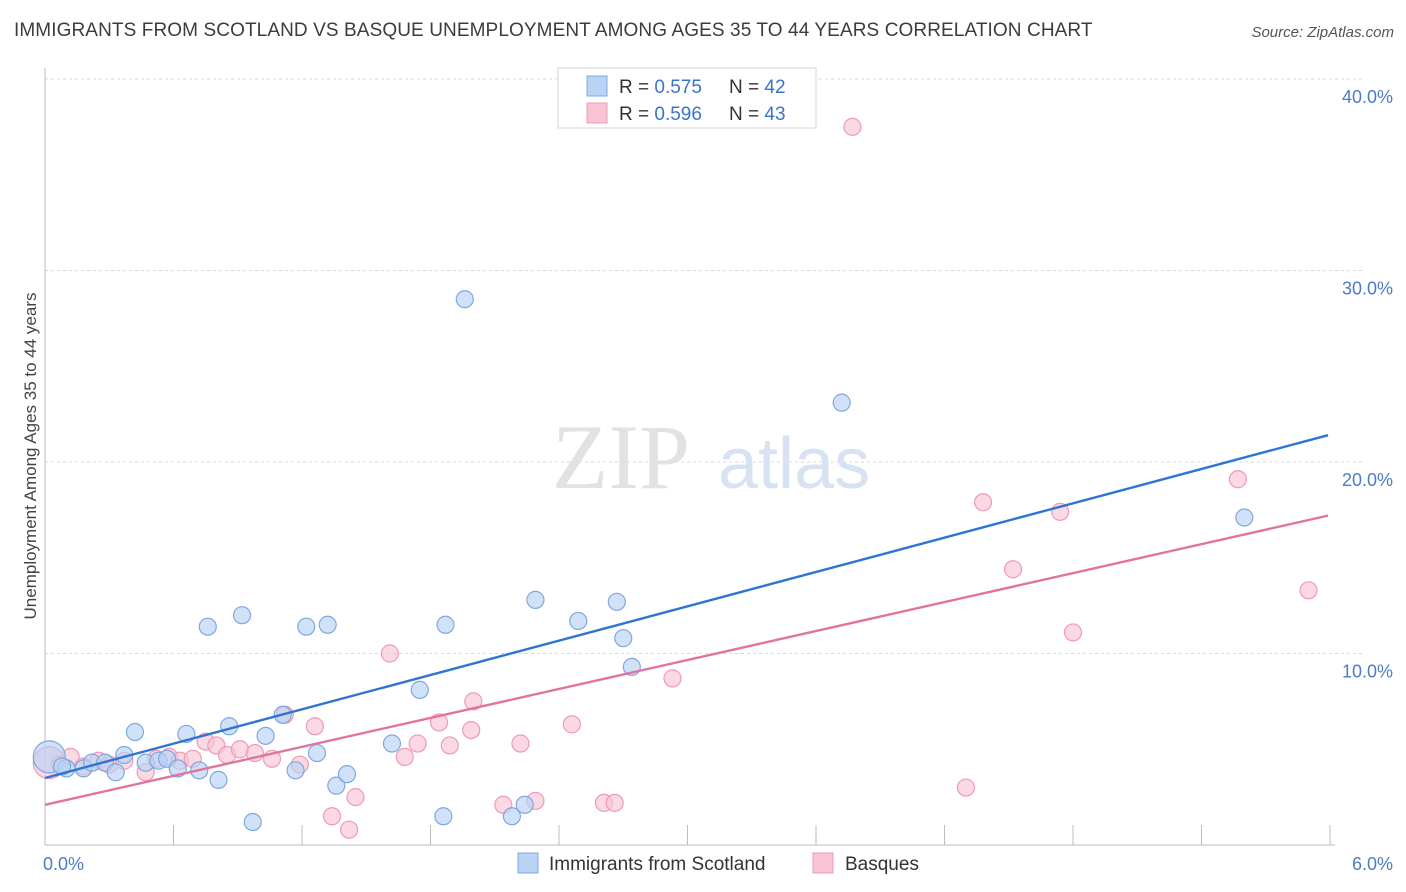 This screenshot has height=892, width=1406. Describe the element at coordinates (597, 113) in the screenshot. I see `legend-swatch-pink` at that location.